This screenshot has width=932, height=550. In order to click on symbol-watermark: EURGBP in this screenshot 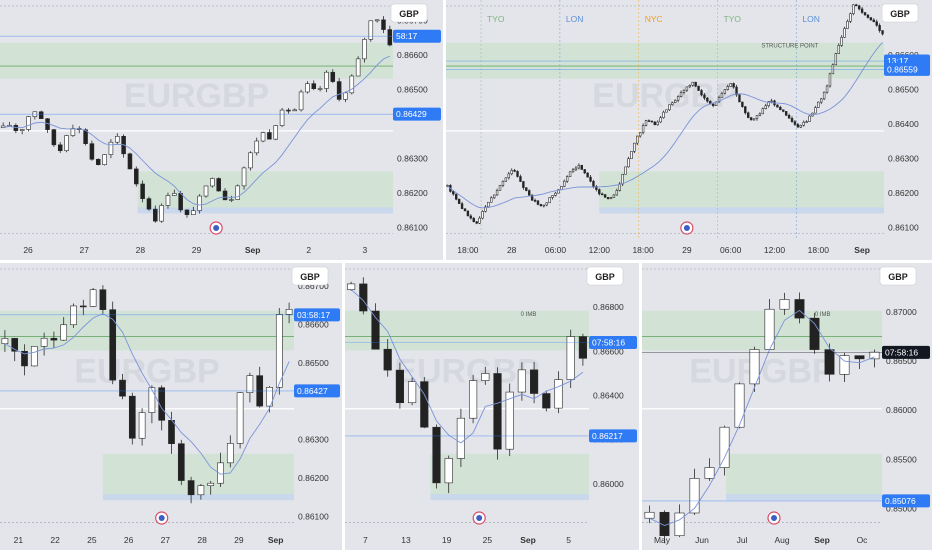, I will do `click(664, 96)`.